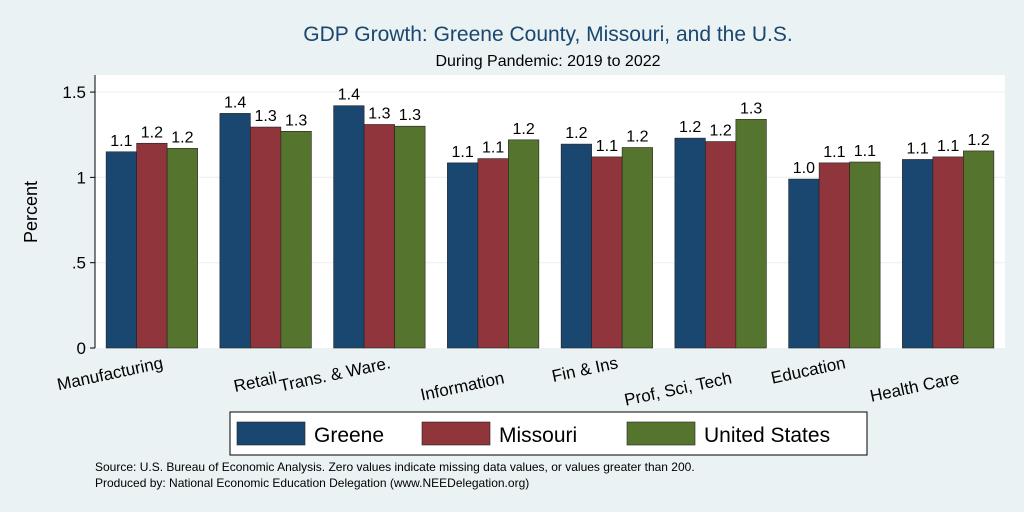 This screenshot has width=1024, height=512. Describe the element at coordinates (462, 386) in the screenshot. I see `x-category-label: Information` at that location.